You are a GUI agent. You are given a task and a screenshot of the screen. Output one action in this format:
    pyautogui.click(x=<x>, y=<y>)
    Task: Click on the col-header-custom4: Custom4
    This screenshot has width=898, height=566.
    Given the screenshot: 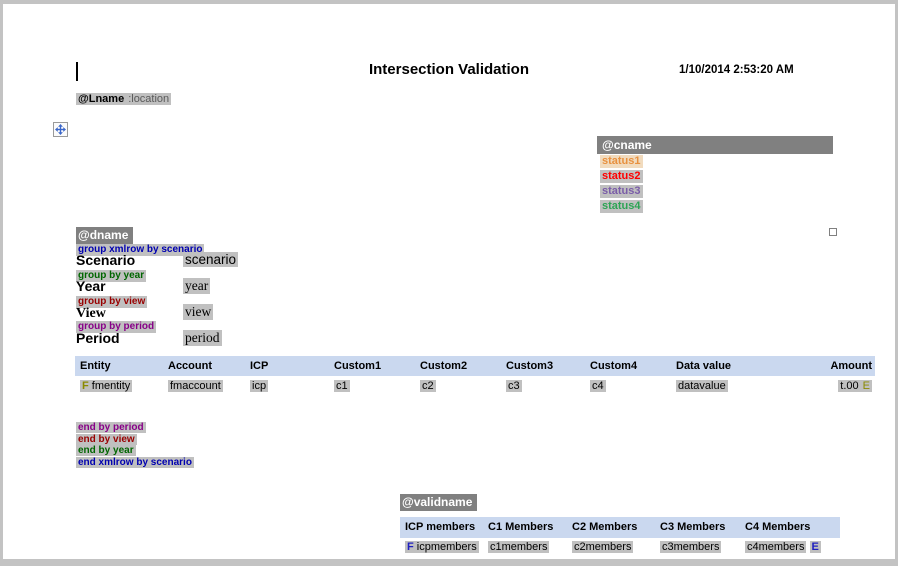 What is the action you would take?
    pyautogui.click(x=614, y=366)
    